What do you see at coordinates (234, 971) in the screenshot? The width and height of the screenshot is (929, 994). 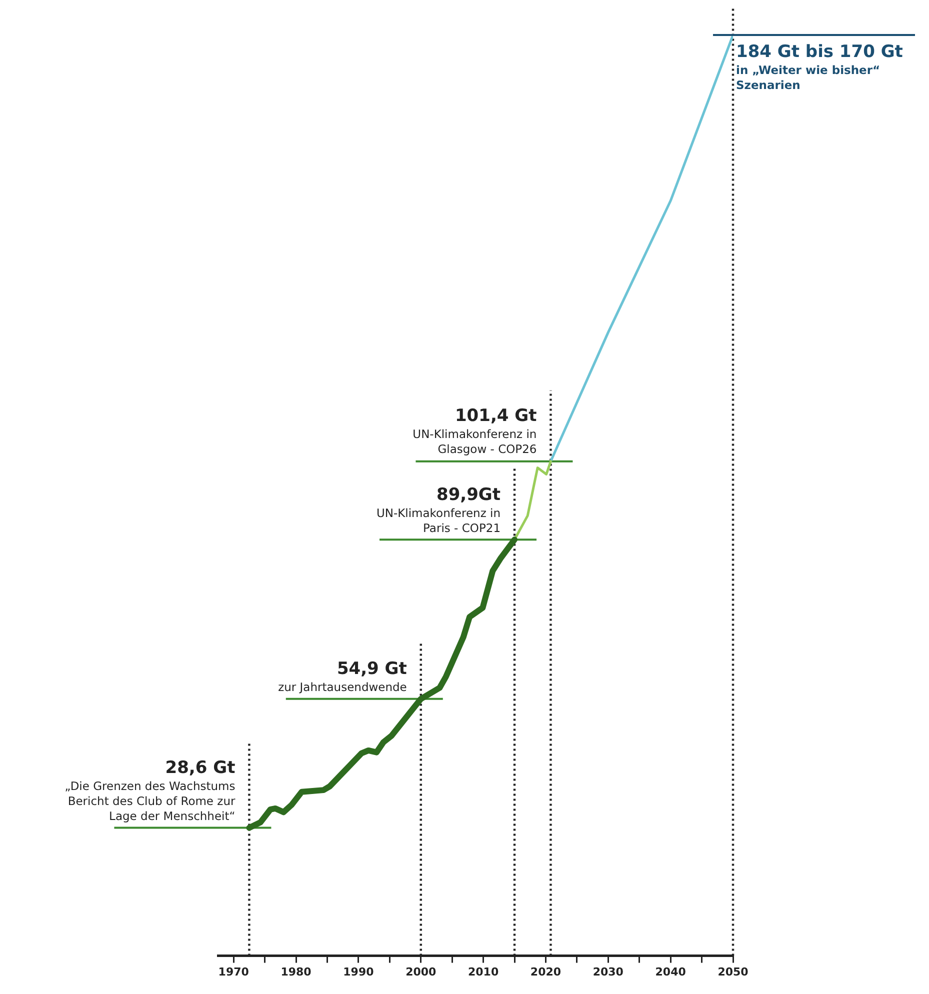 I see `x-tick-label: 1970` at bounding box center [234, 971].